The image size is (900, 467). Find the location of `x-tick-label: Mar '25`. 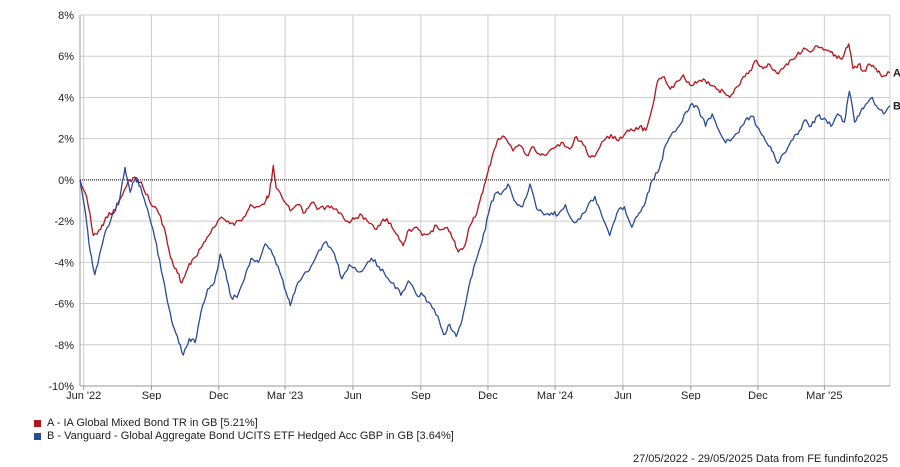

x-tick-label: Mar '25 is located at coordinates (824, 395).